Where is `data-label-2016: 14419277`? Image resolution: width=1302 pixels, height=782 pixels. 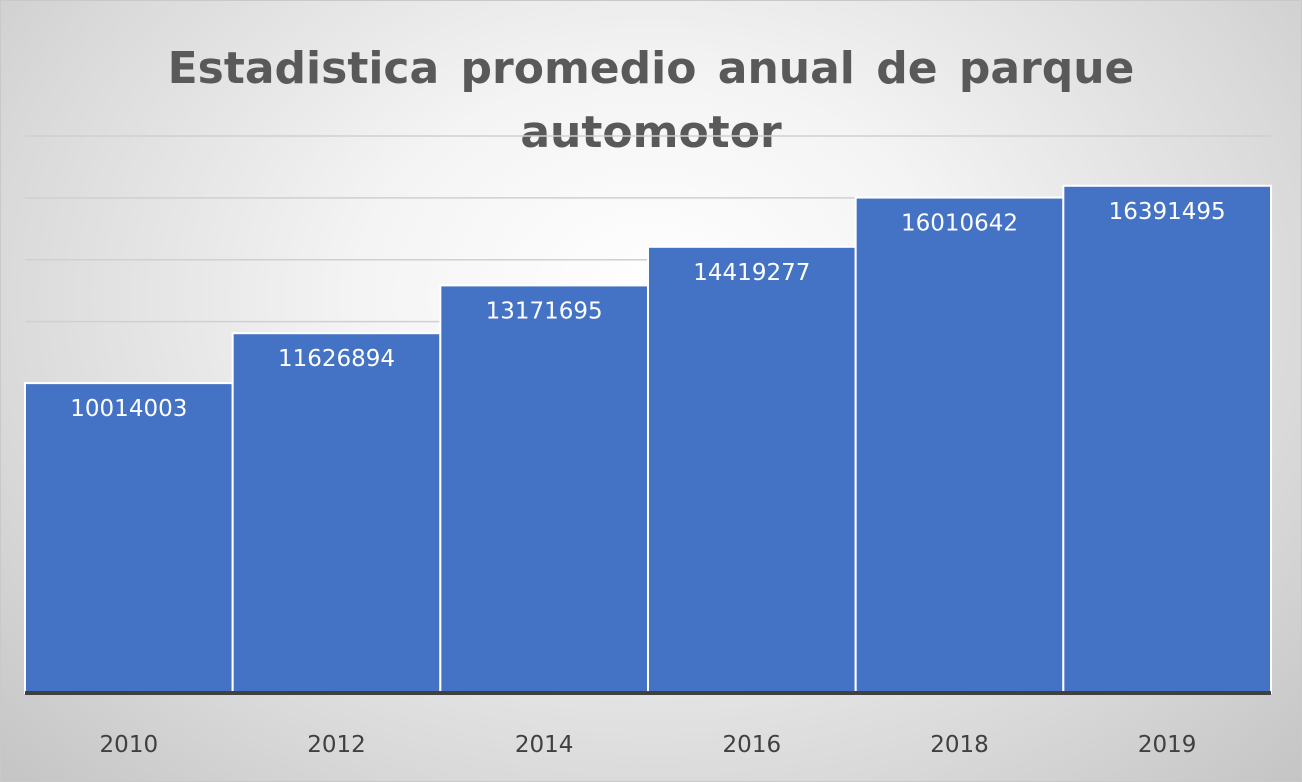
data-label-2016: 14419277 is located at coordinates (751, 273).